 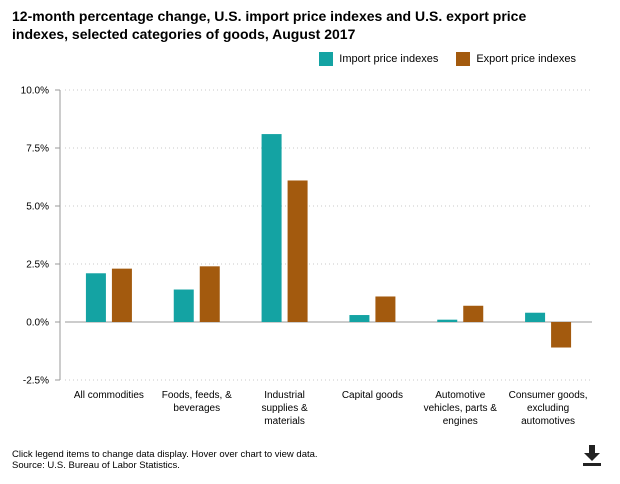 What do you see at coordinates (447, 320) in the screenshot?
I see `import-bar: Import price indexes: 0.1%` at bounding box center [447, 320].